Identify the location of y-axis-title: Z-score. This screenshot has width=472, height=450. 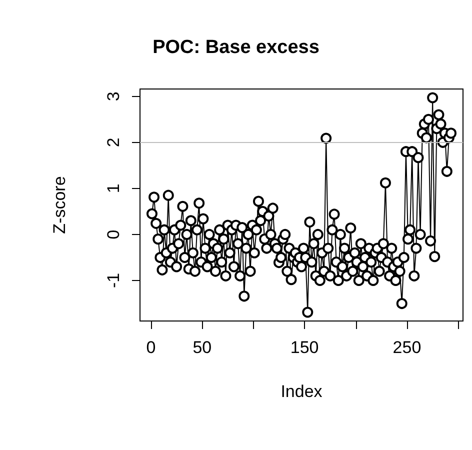
(59, 205).